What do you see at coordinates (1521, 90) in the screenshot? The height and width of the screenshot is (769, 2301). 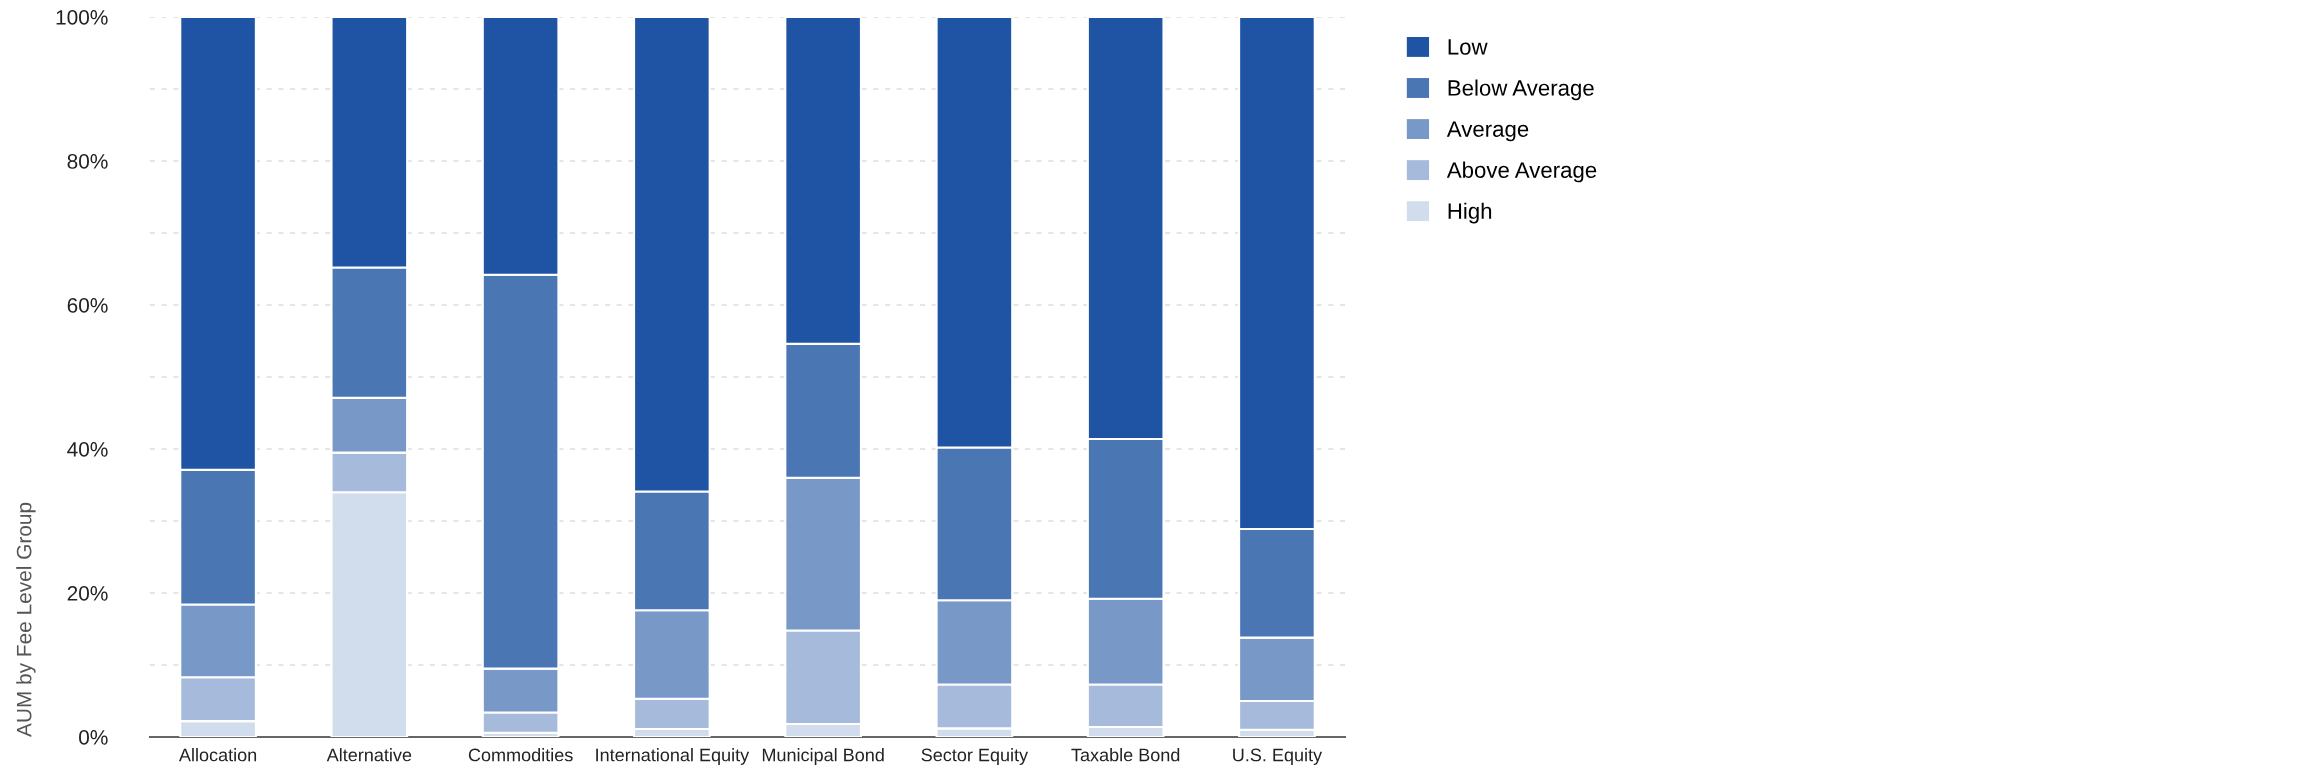 I see `legend-label: Below Average` at bounding box center [1521, 90].